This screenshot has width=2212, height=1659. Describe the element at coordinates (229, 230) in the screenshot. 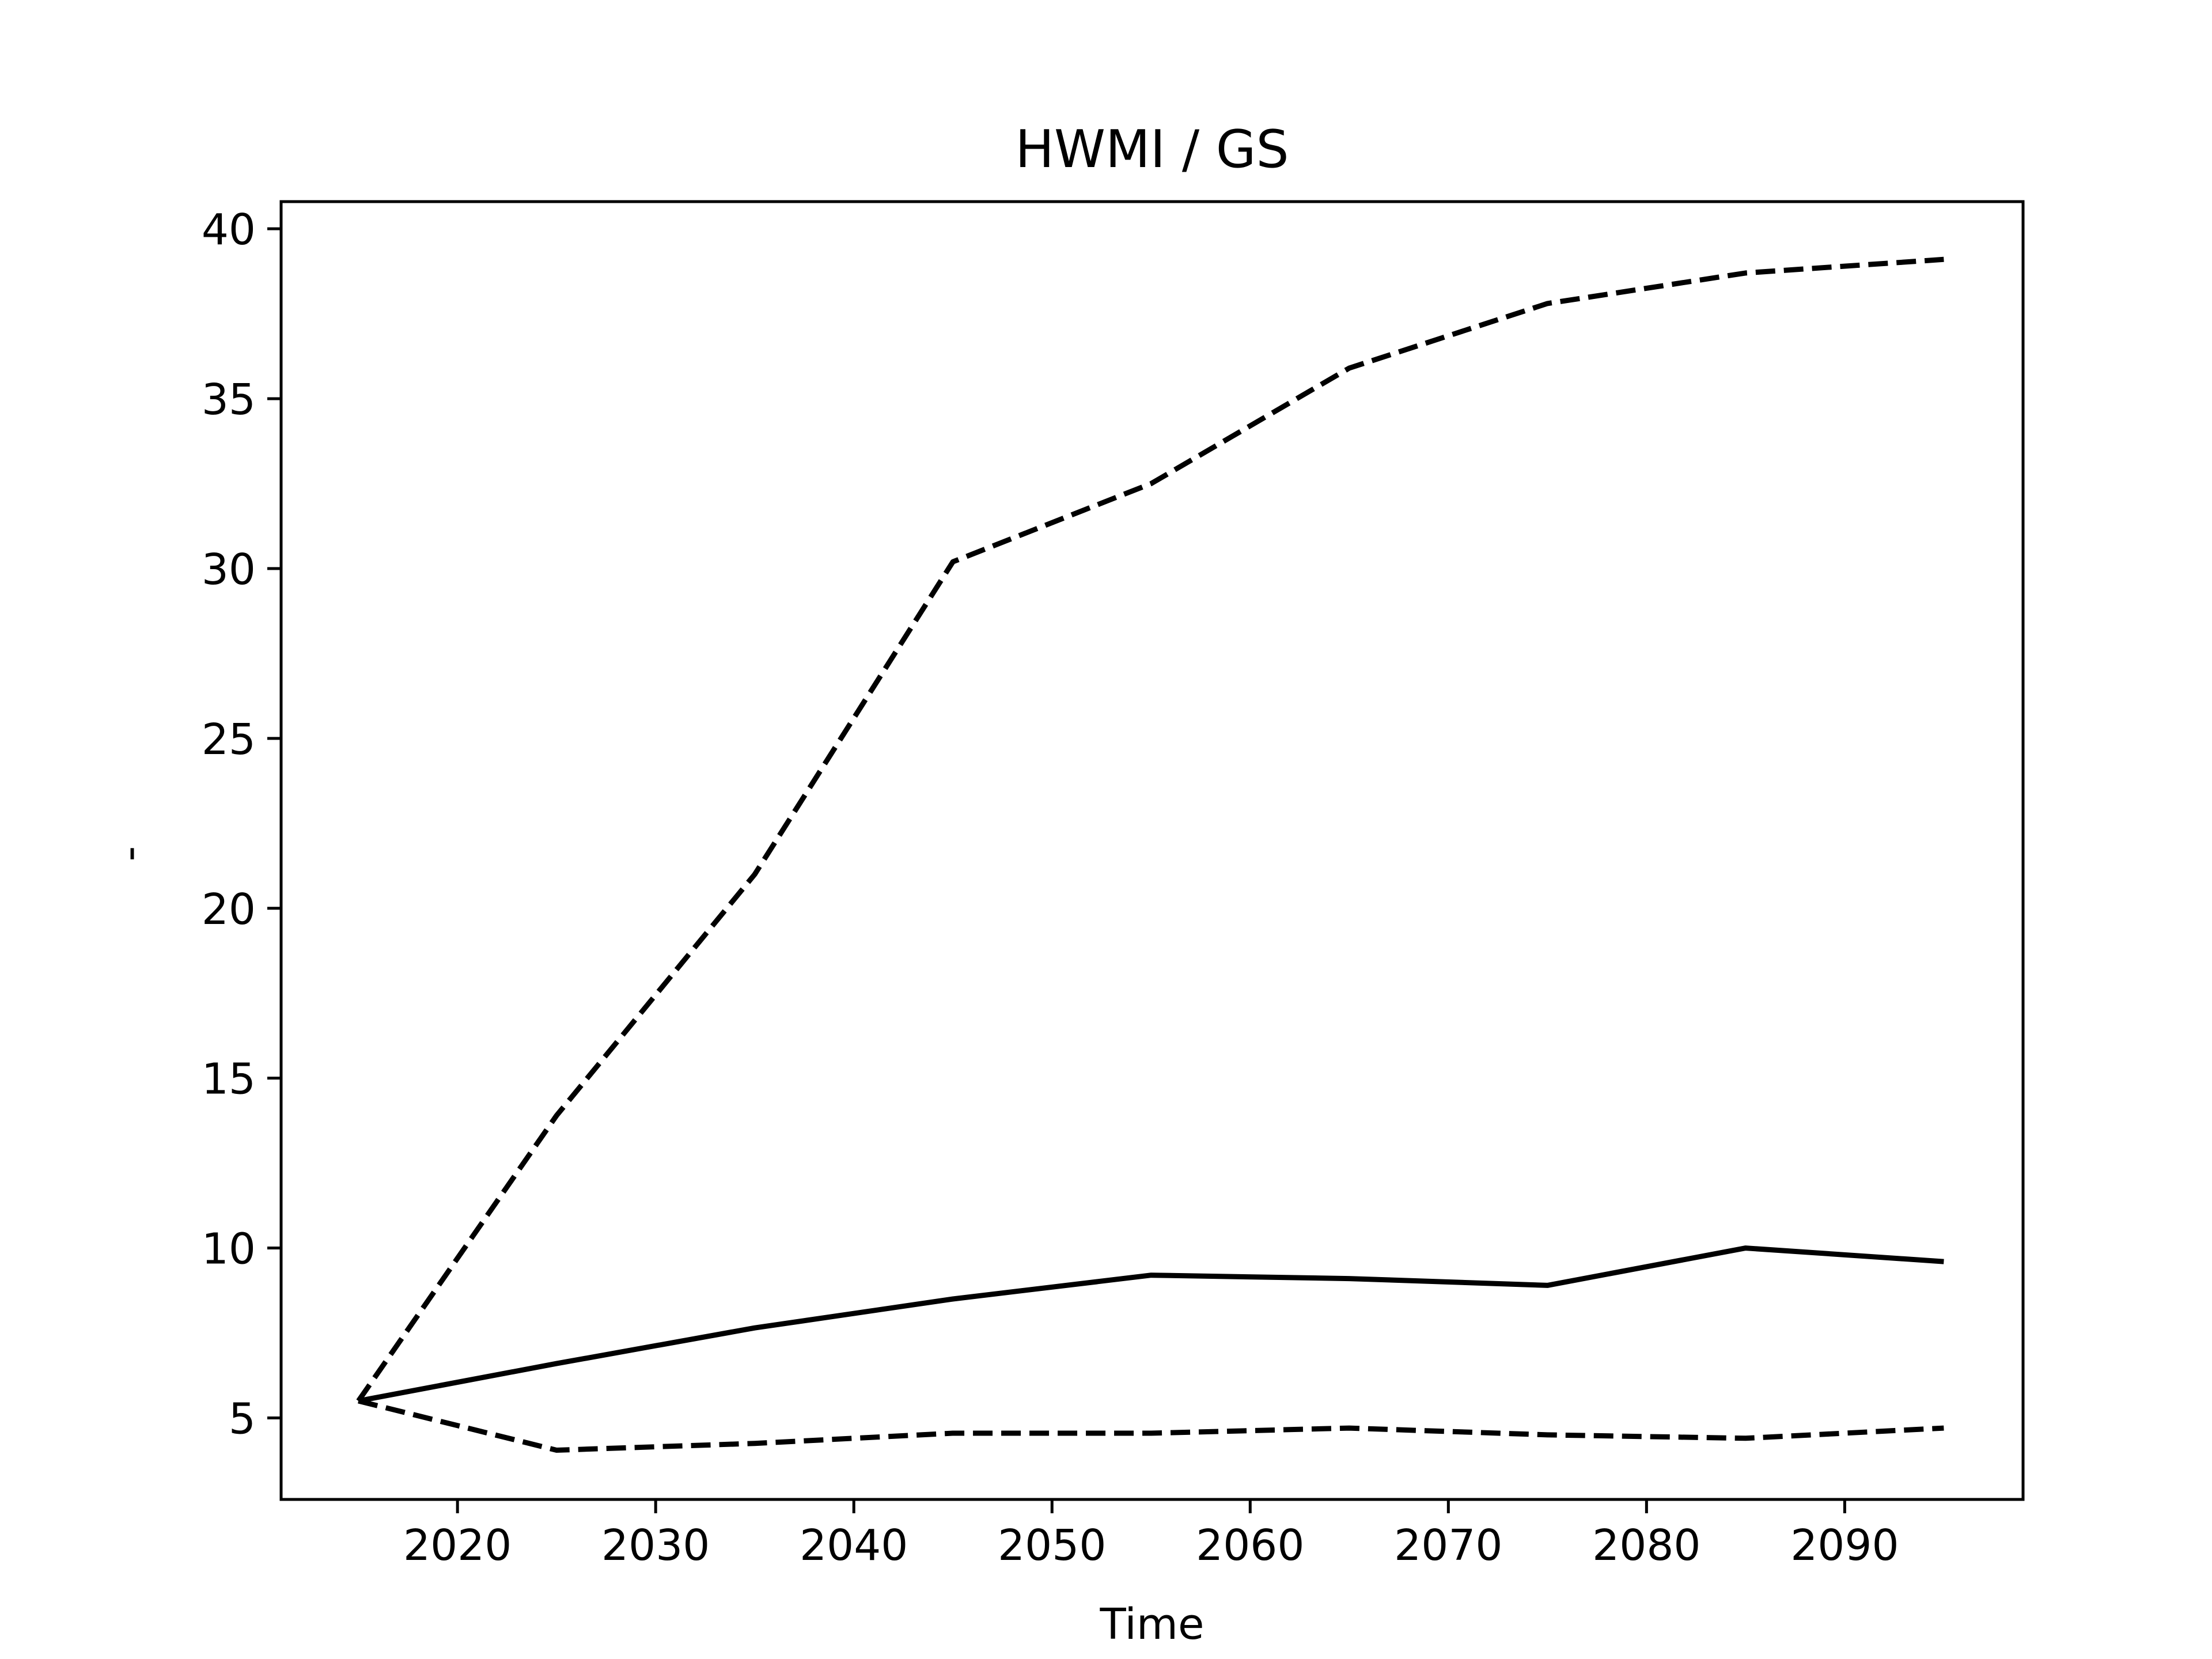

I see `y-tick-label-40: 40` at that location.